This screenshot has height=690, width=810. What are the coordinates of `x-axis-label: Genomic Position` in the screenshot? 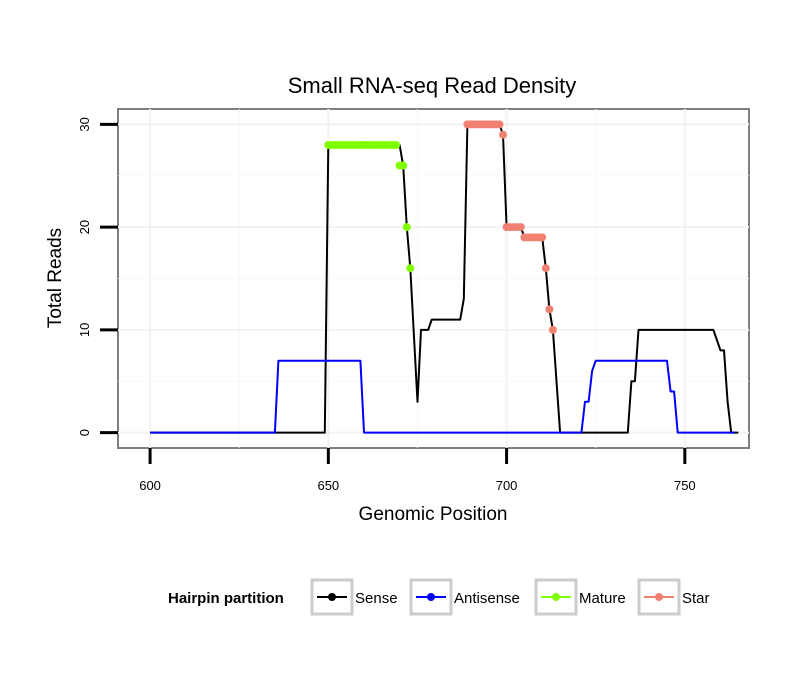 It's located at (433, 514).